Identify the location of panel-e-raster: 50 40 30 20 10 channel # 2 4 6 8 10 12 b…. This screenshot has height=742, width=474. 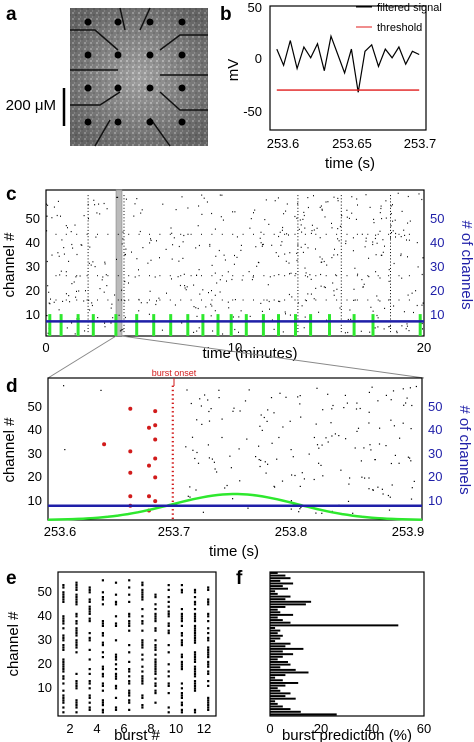
(111, 656).